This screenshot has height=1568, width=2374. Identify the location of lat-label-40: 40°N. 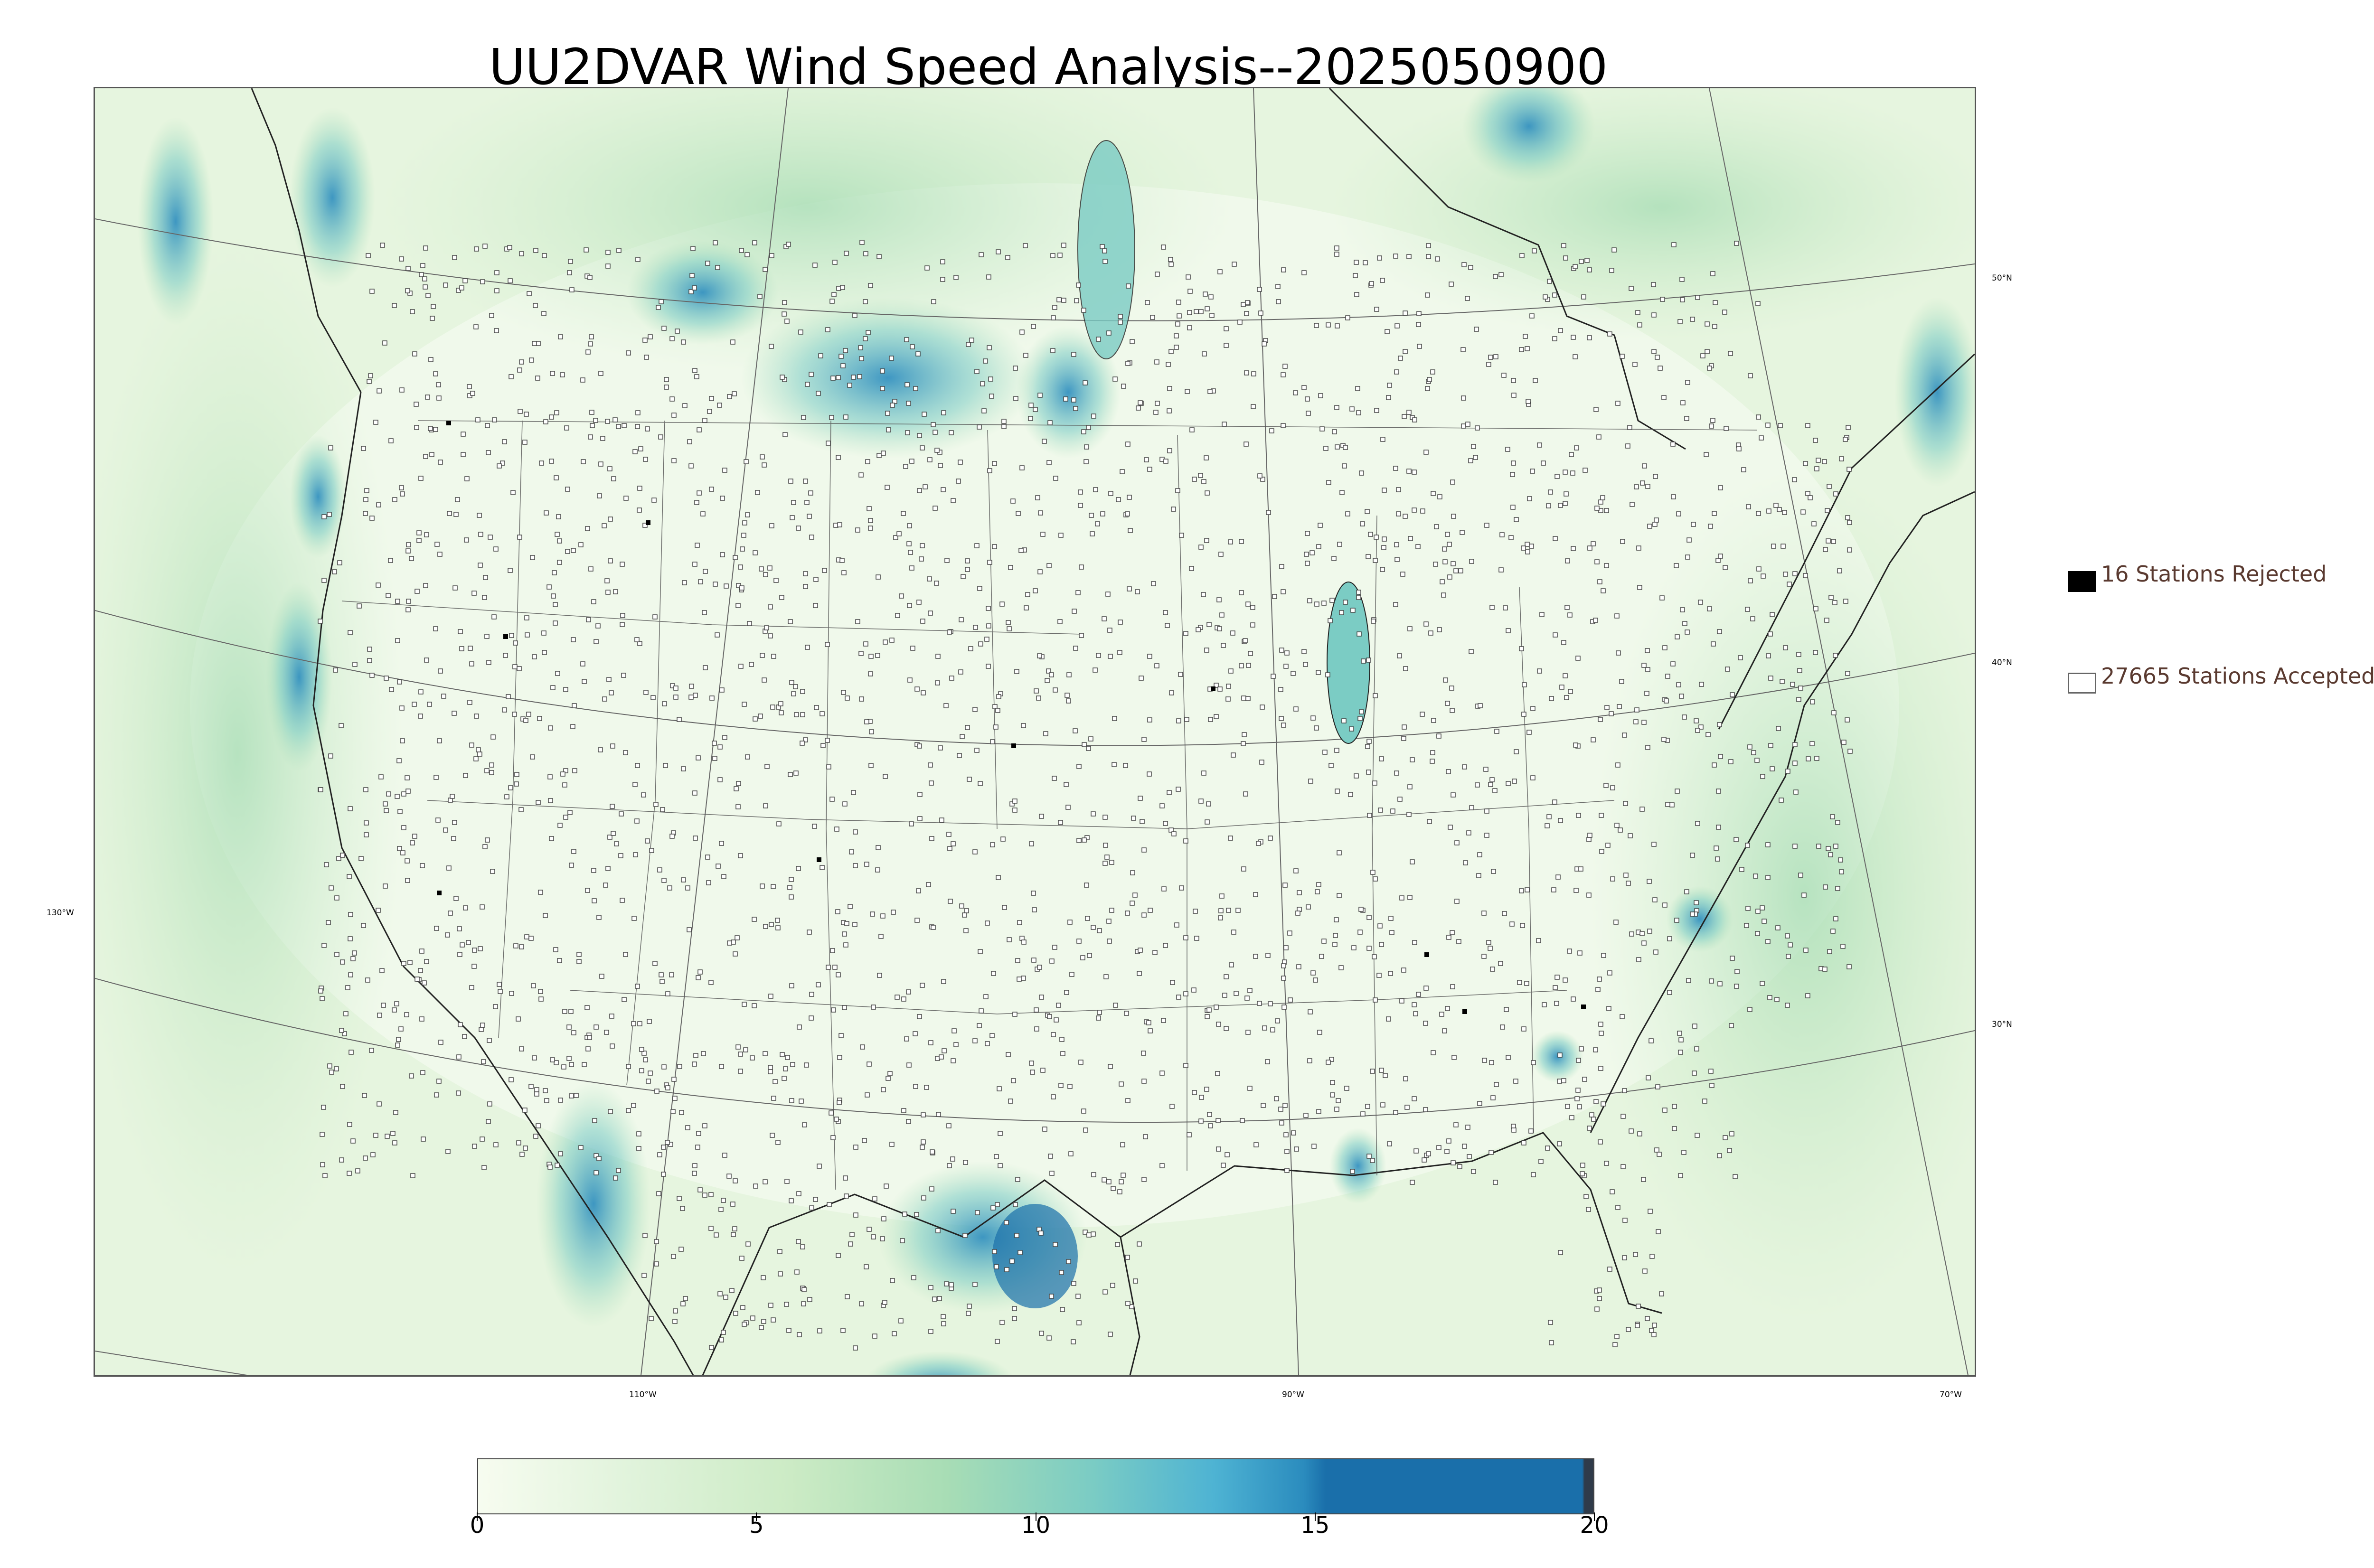
(2002, 663).